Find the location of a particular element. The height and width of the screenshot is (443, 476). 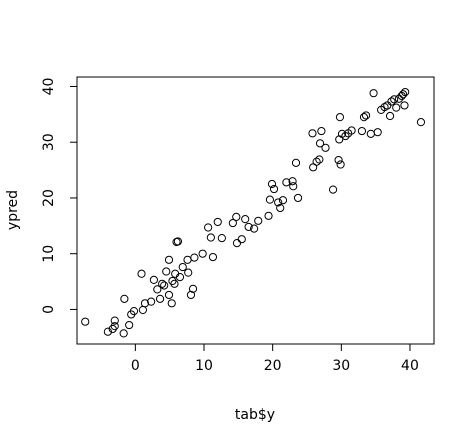

x-tick-label: 0 is located at coordinates (135, 366).